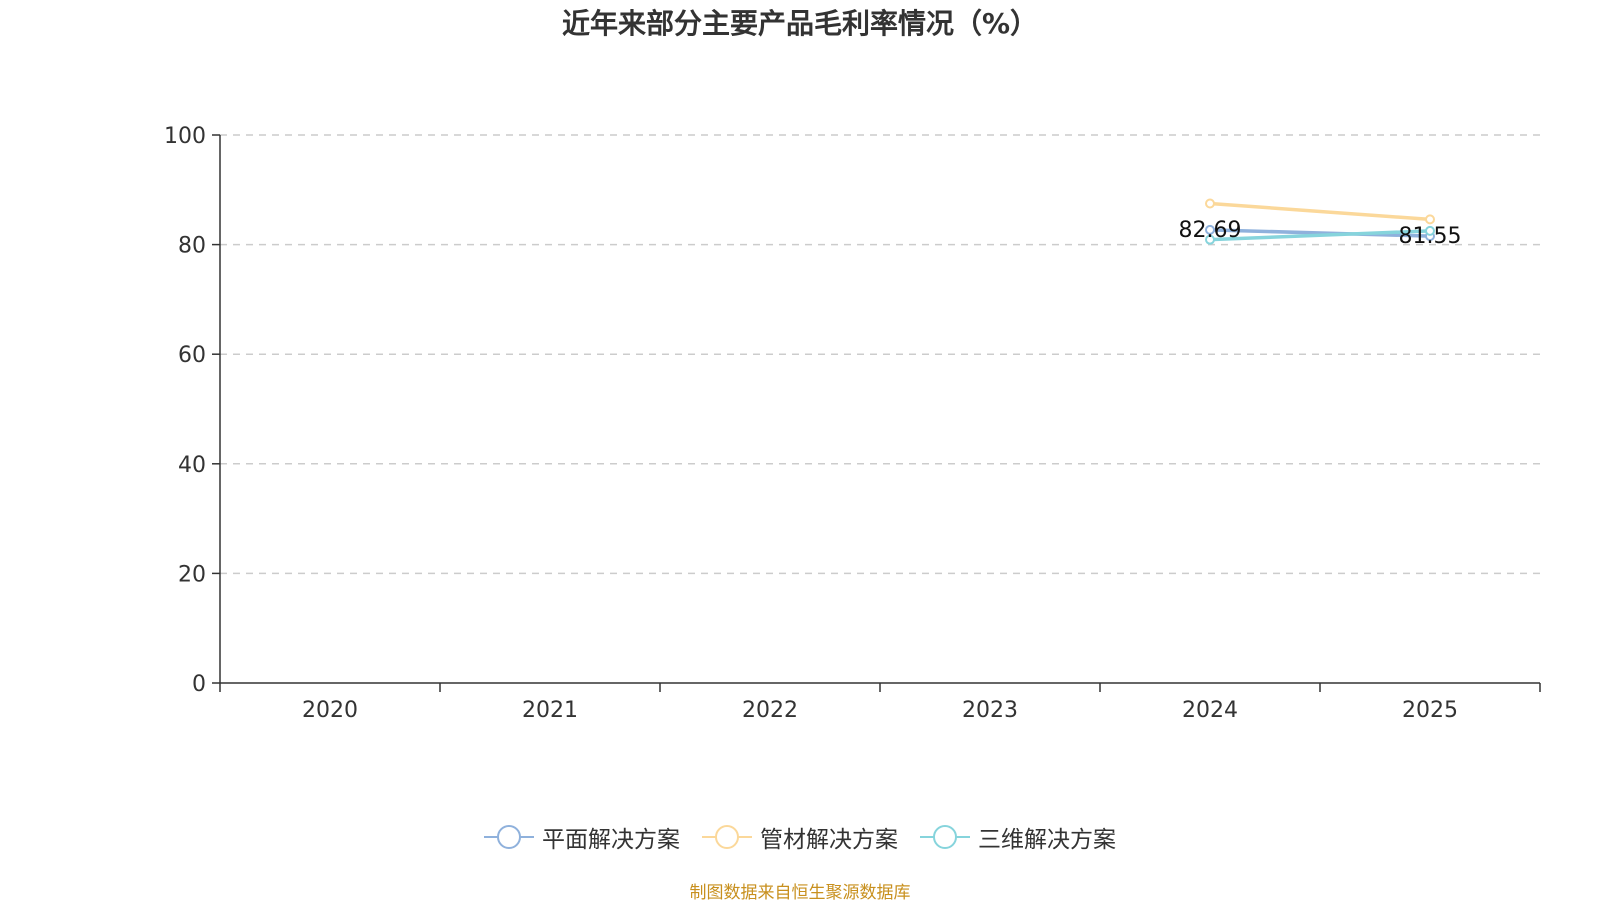  What do you see at coordinates (1430, 710) in the screenshot?
I see `x-tick-label: 2025` at bounding box center [1430, 710].